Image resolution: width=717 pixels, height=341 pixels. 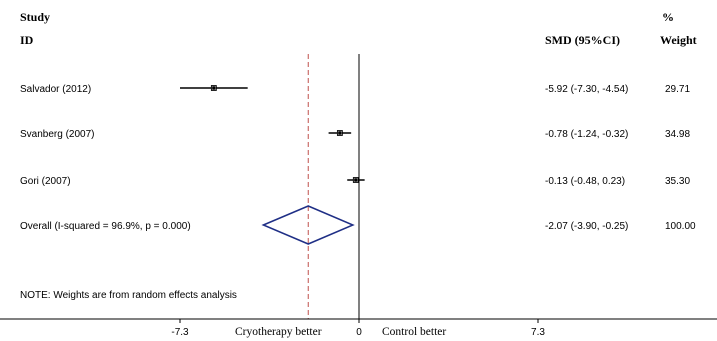 I want to click on study-weight: 35.30, so click(x=677, y=181).